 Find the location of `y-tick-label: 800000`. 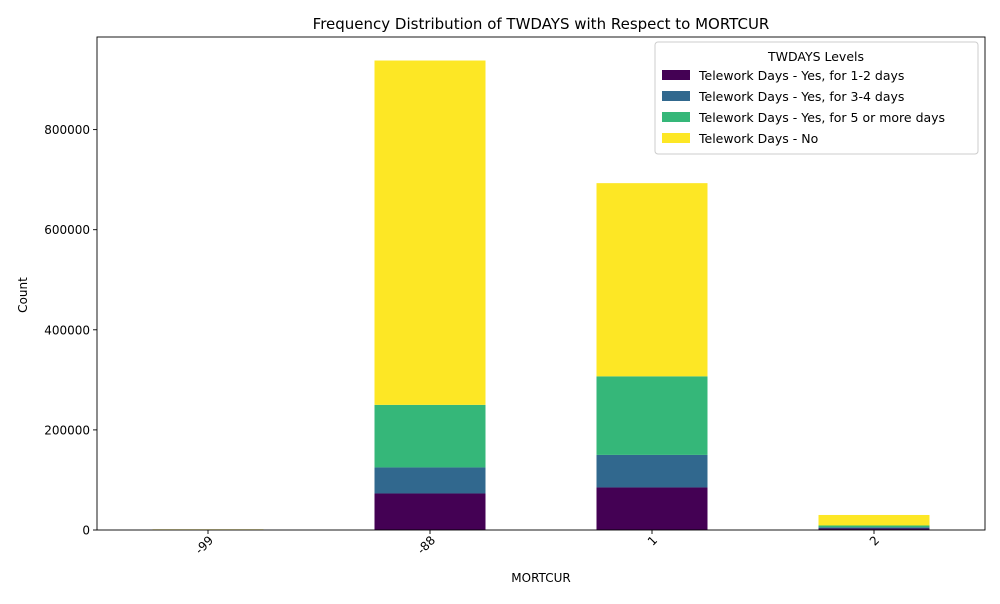

y-tick-label: 800000 is located at coordinates (67, 130).